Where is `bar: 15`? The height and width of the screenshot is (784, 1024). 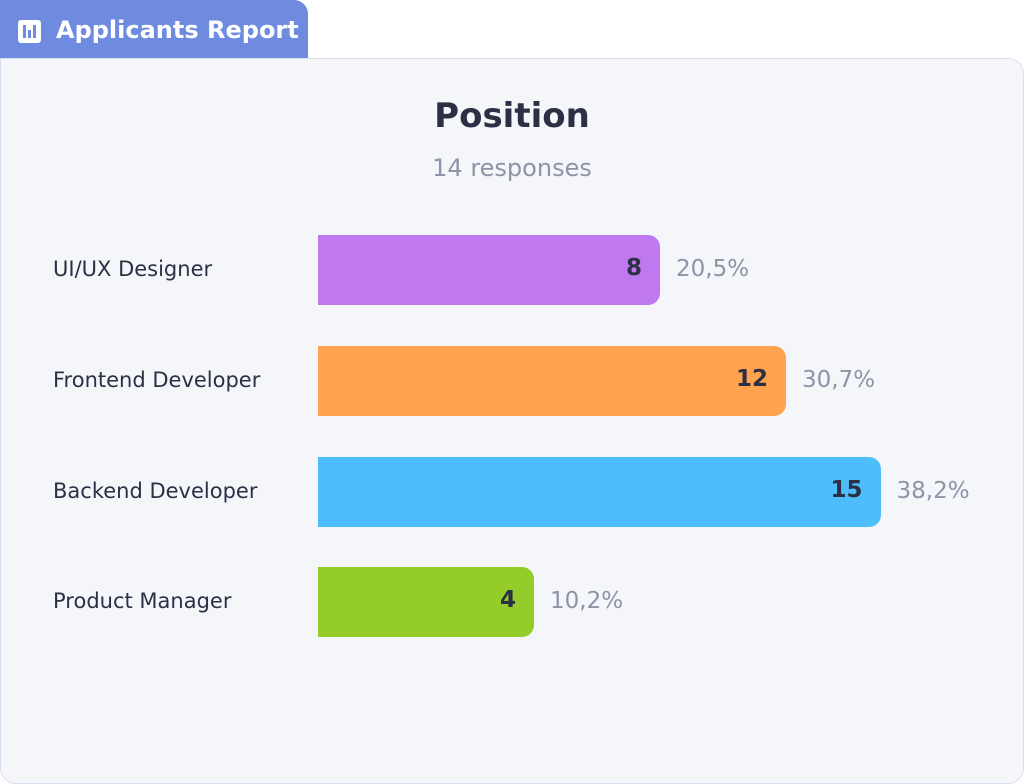
bar: 15 is located at coordinates (599, 492).